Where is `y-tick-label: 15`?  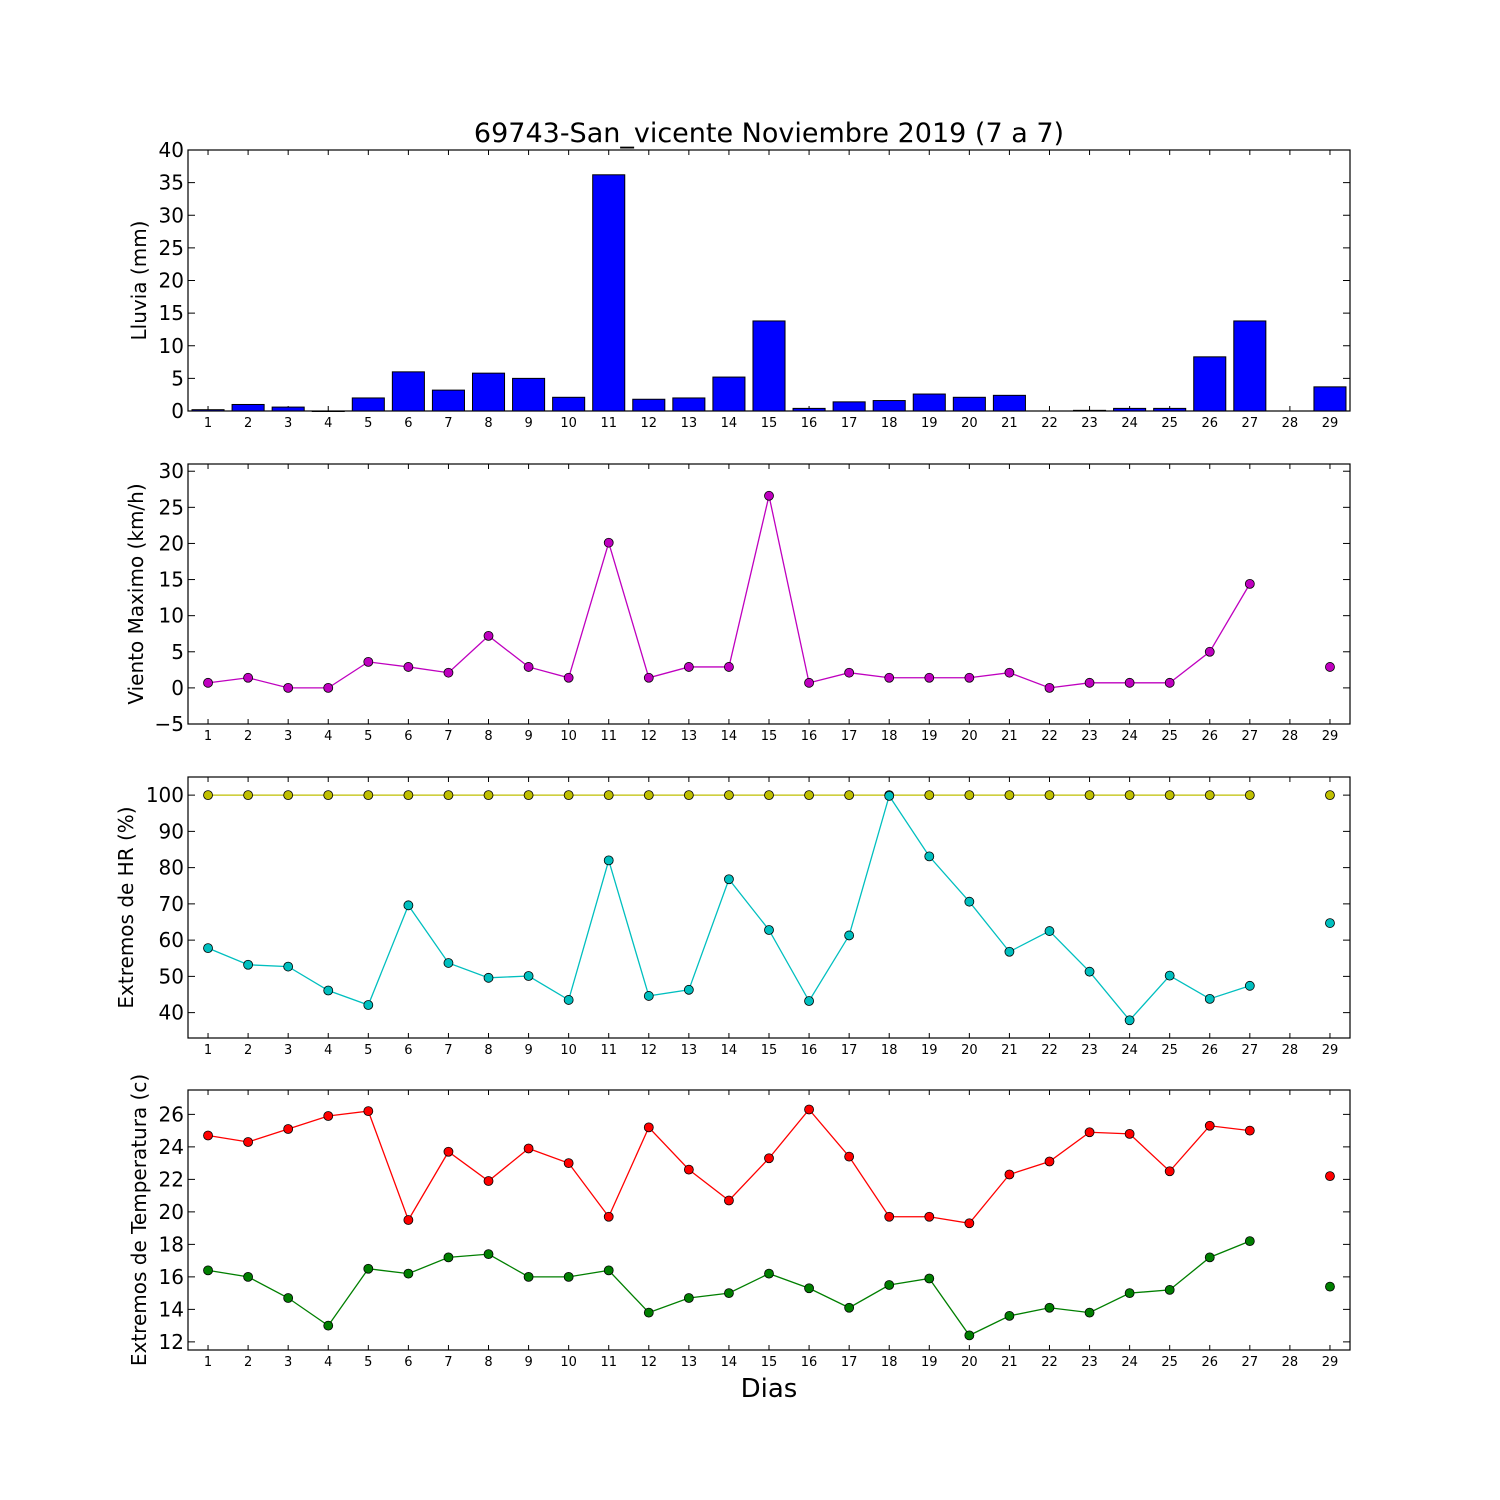 y-tick-label: 15 is located at coordinates (171, 580).